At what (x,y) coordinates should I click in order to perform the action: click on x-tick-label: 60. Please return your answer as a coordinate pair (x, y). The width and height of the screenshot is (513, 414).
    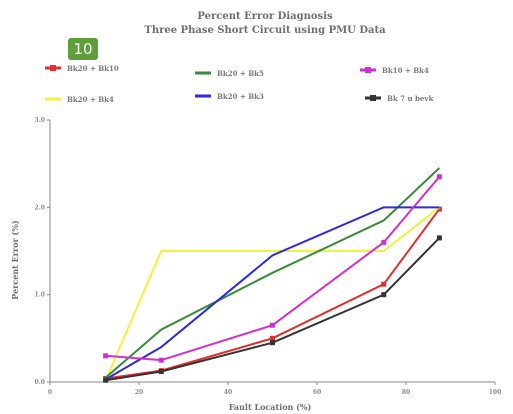
    Looking at the image, I should click on (317, 392).